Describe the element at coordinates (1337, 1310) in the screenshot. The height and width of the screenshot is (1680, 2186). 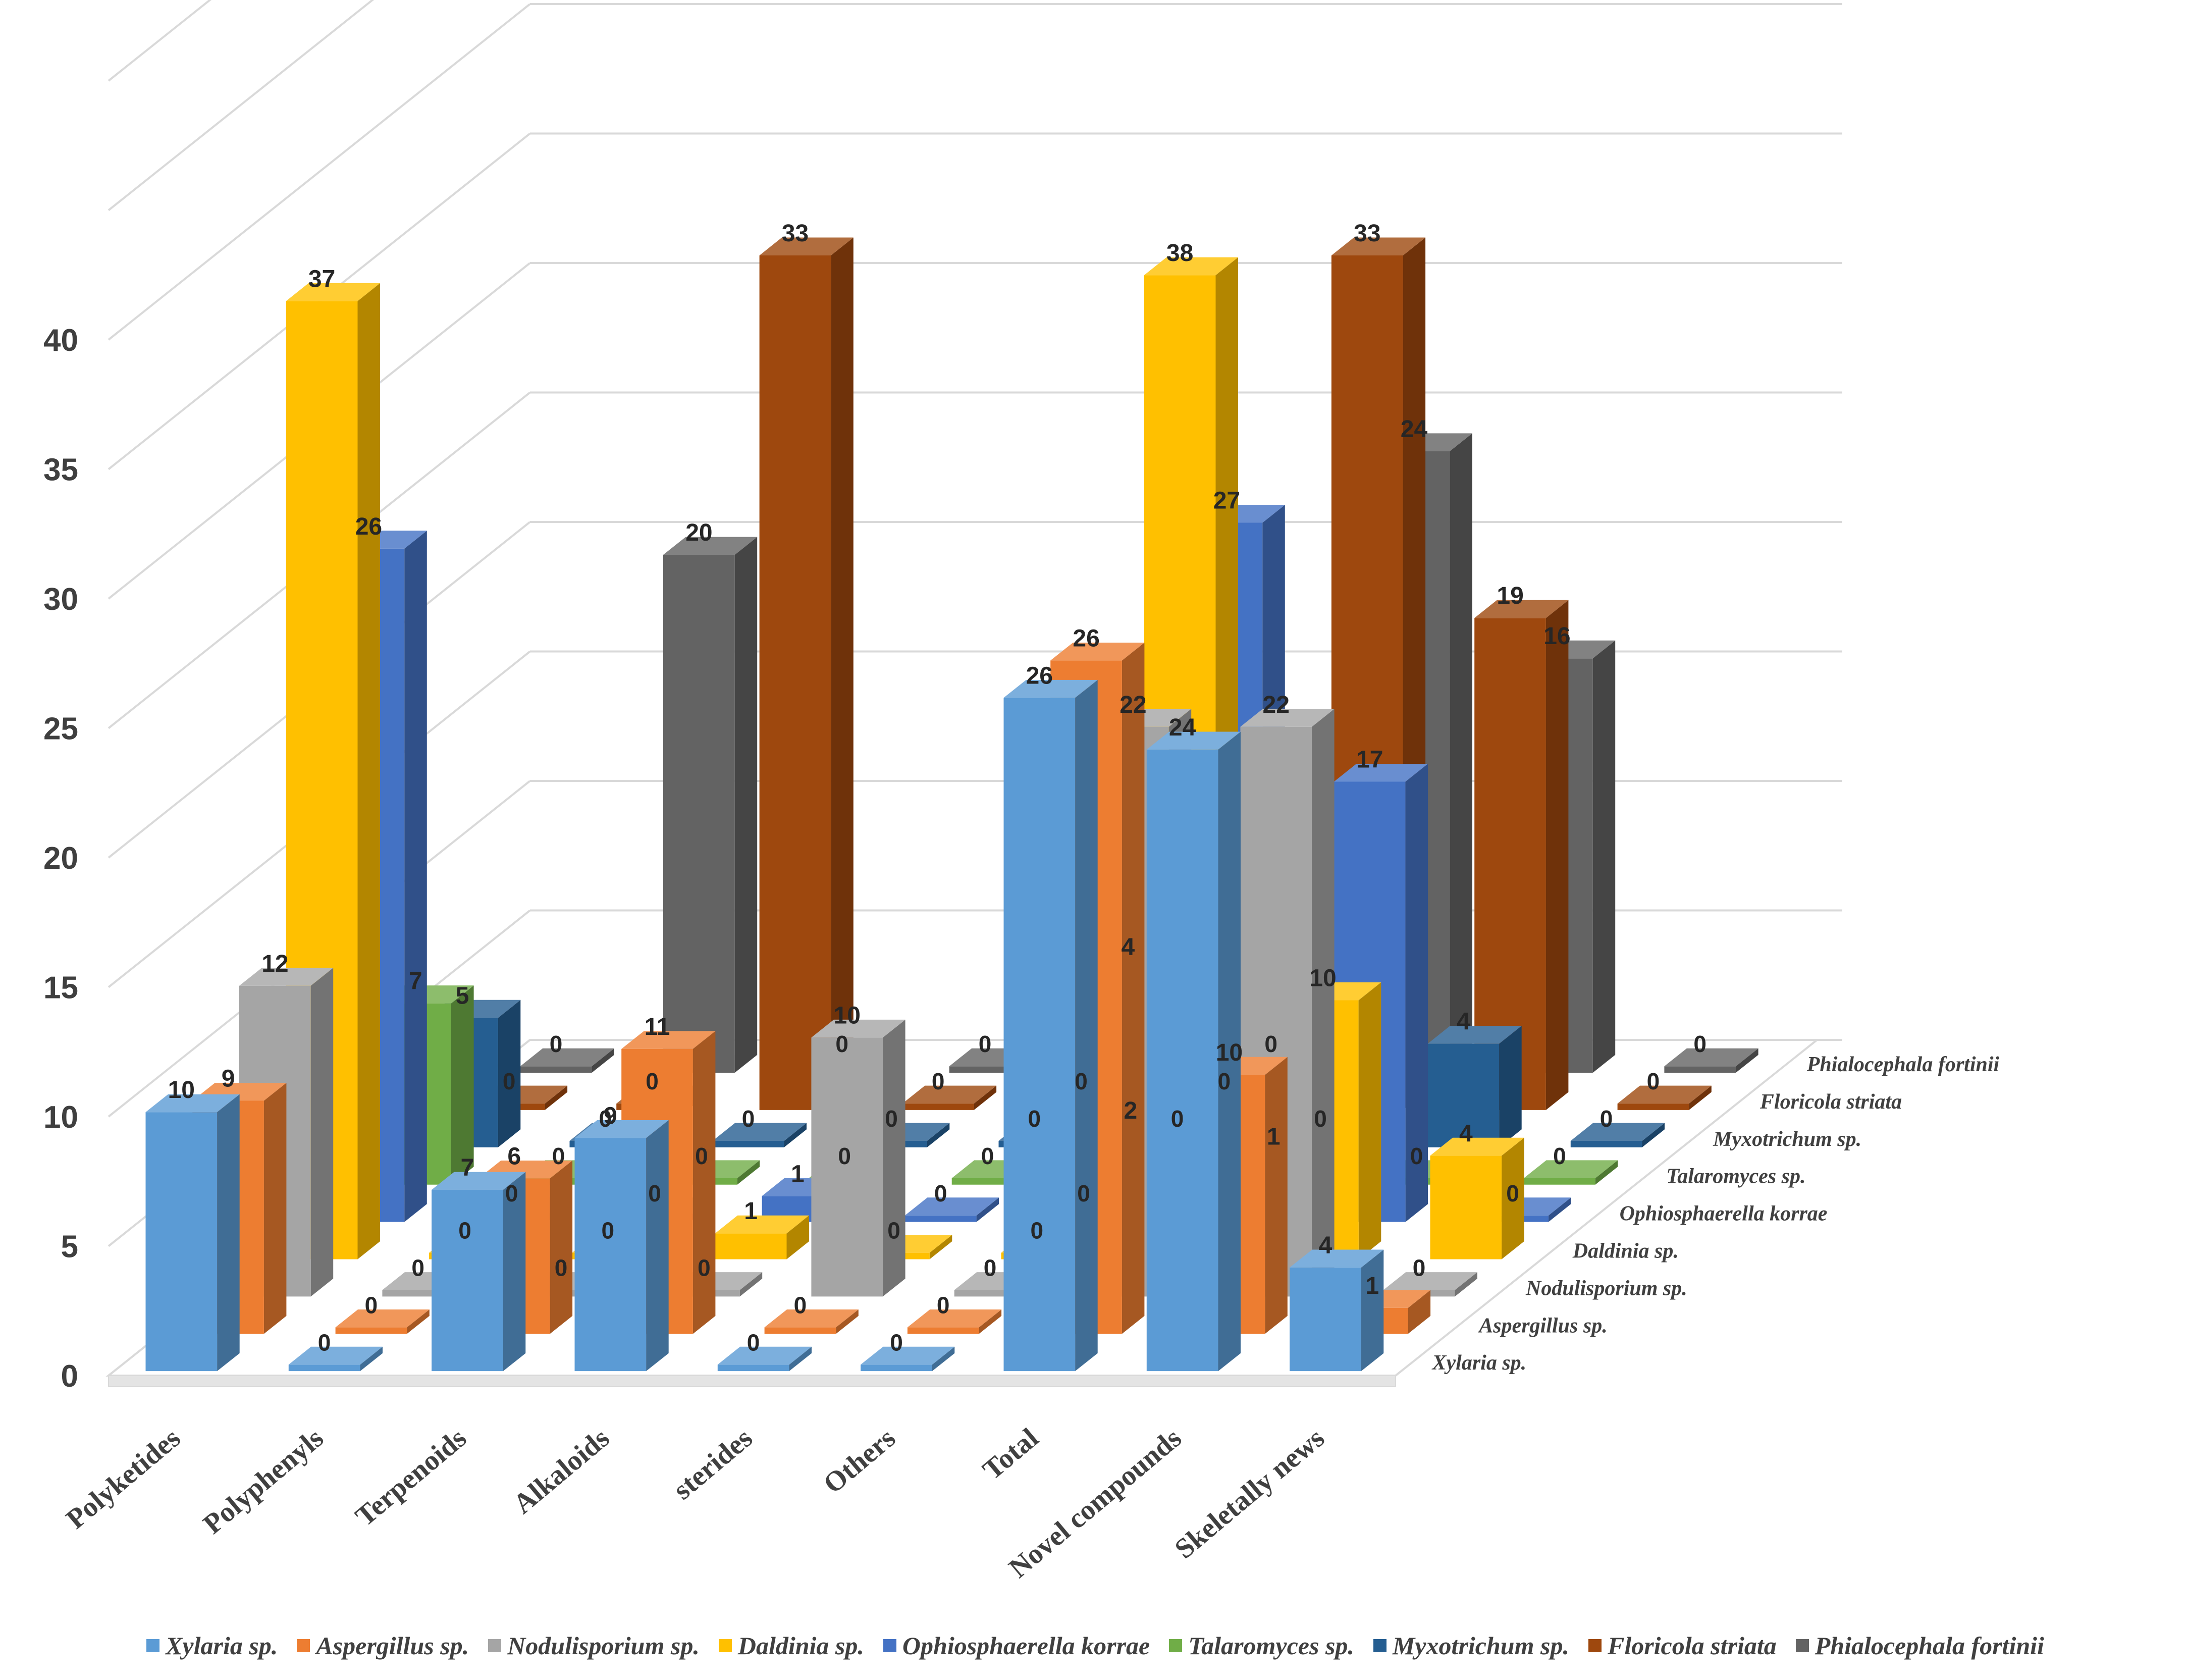
I see `bar-xylaria-sp--8` at that location.